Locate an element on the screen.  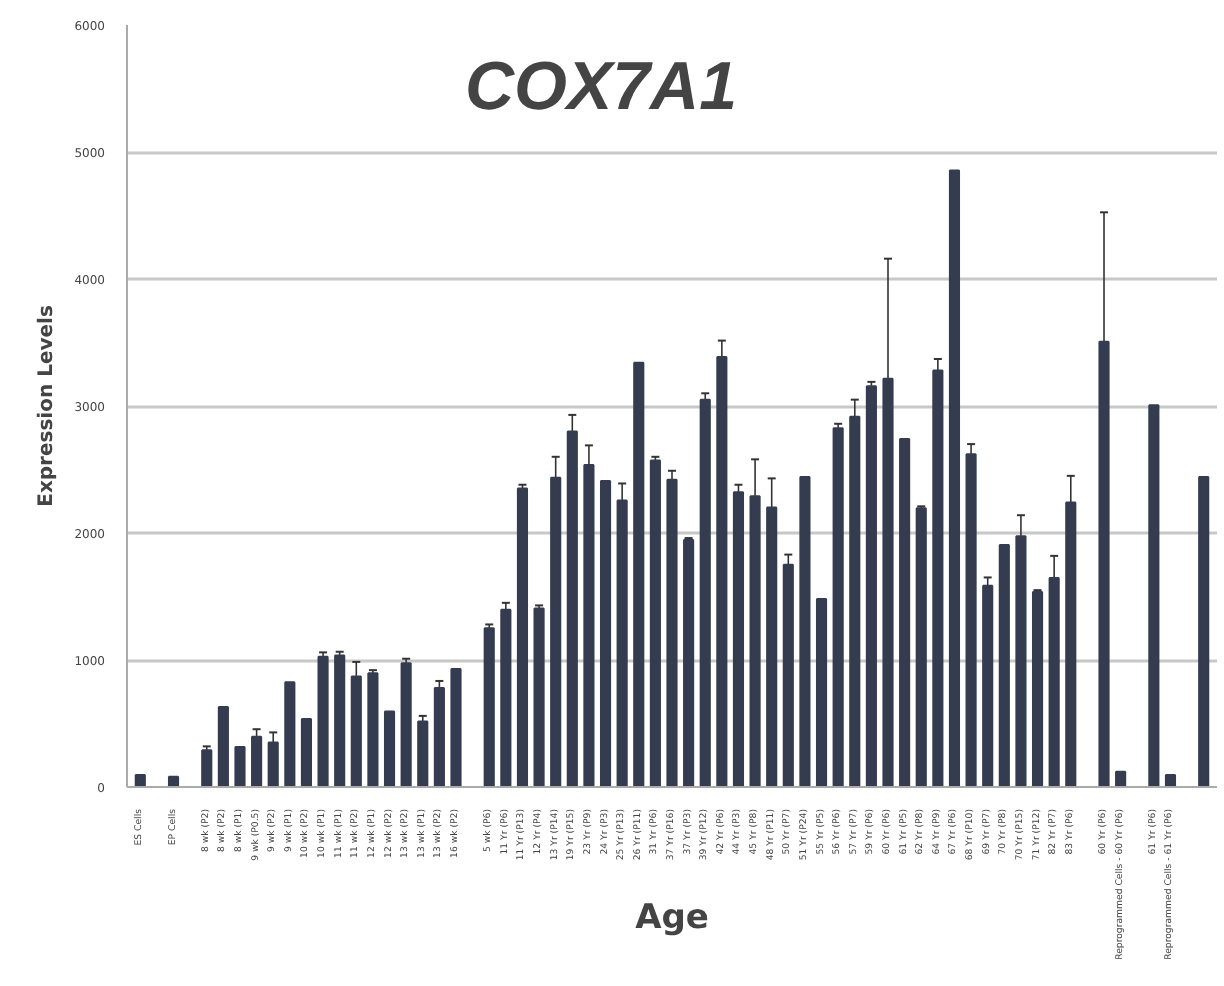
chart-title: COX7A1 is located at coordinates (601, 87).